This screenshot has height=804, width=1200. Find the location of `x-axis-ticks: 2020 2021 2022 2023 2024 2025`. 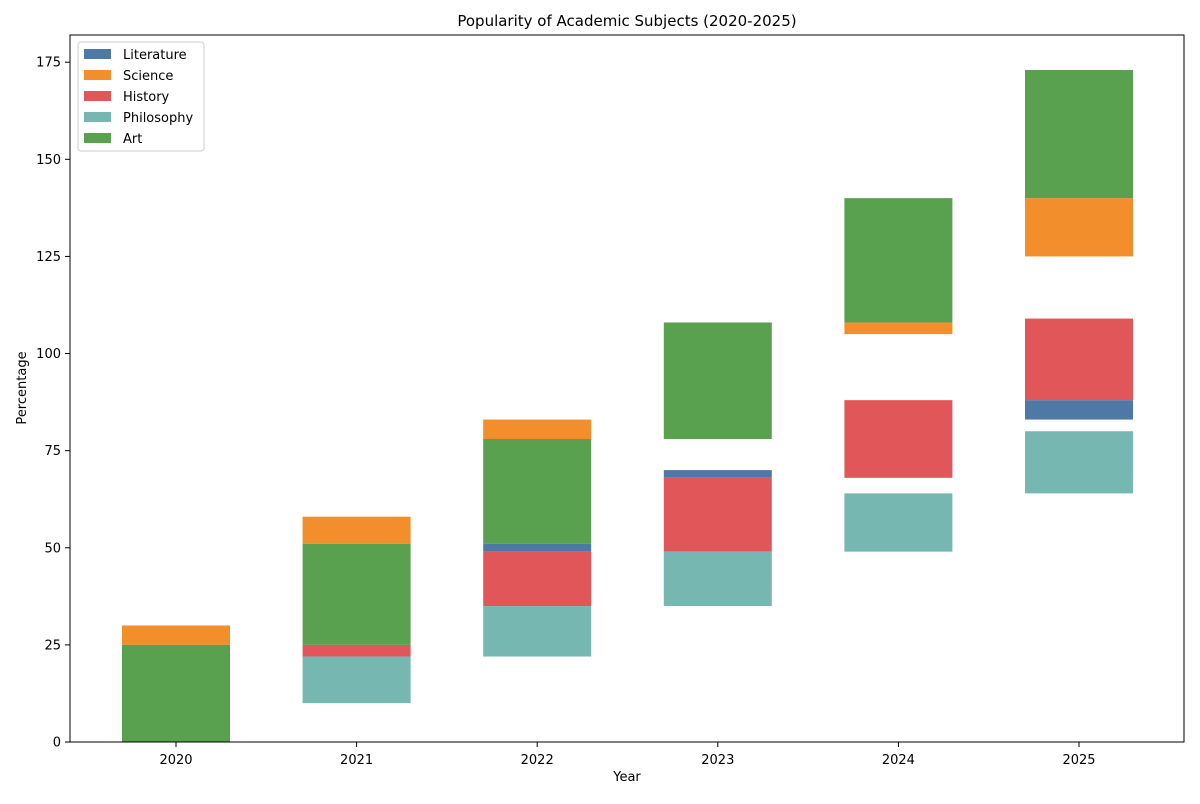

x-axis-ticks: 2020 2021 2022 2023 2024 2025 is located at coordinates (627, 755).